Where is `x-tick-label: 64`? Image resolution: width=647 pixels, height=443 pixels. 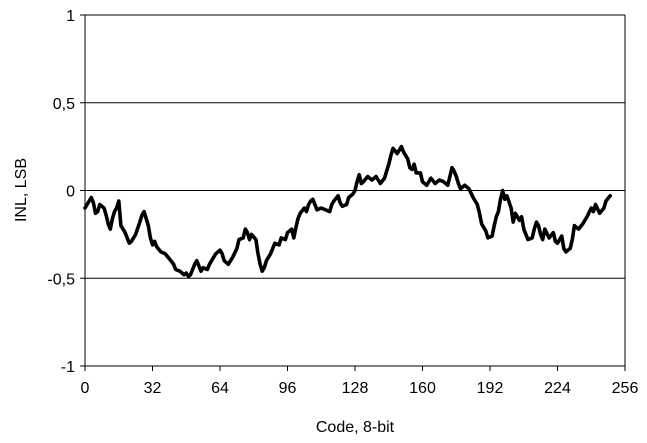 x-tick-label: 64 is located at coordinates (220, 388).